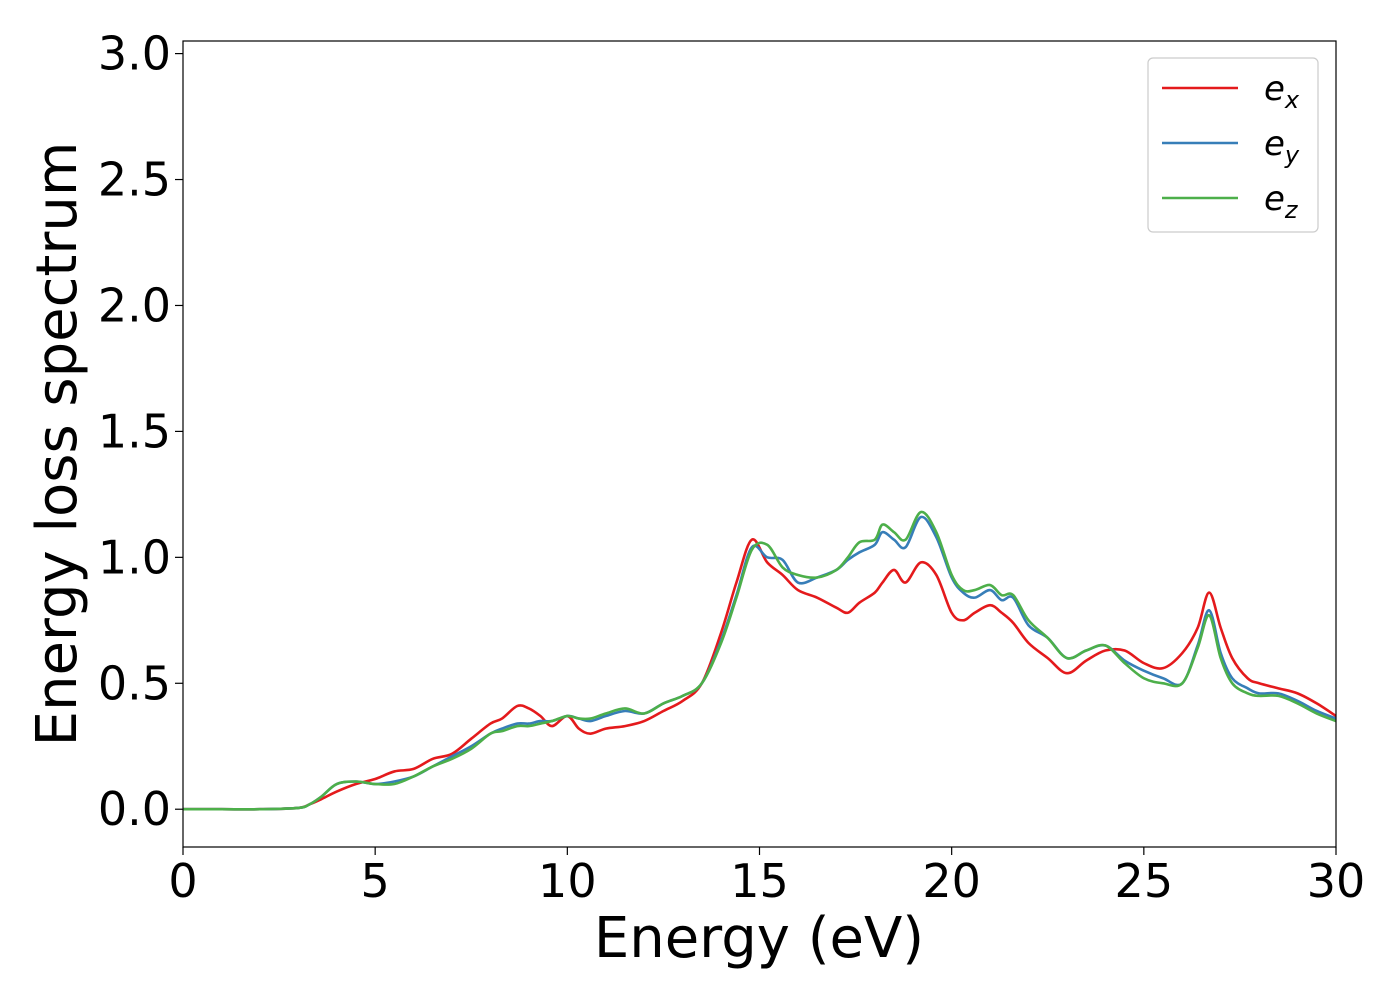  I want to click on x-tick-label: 5, so click(375, 881).